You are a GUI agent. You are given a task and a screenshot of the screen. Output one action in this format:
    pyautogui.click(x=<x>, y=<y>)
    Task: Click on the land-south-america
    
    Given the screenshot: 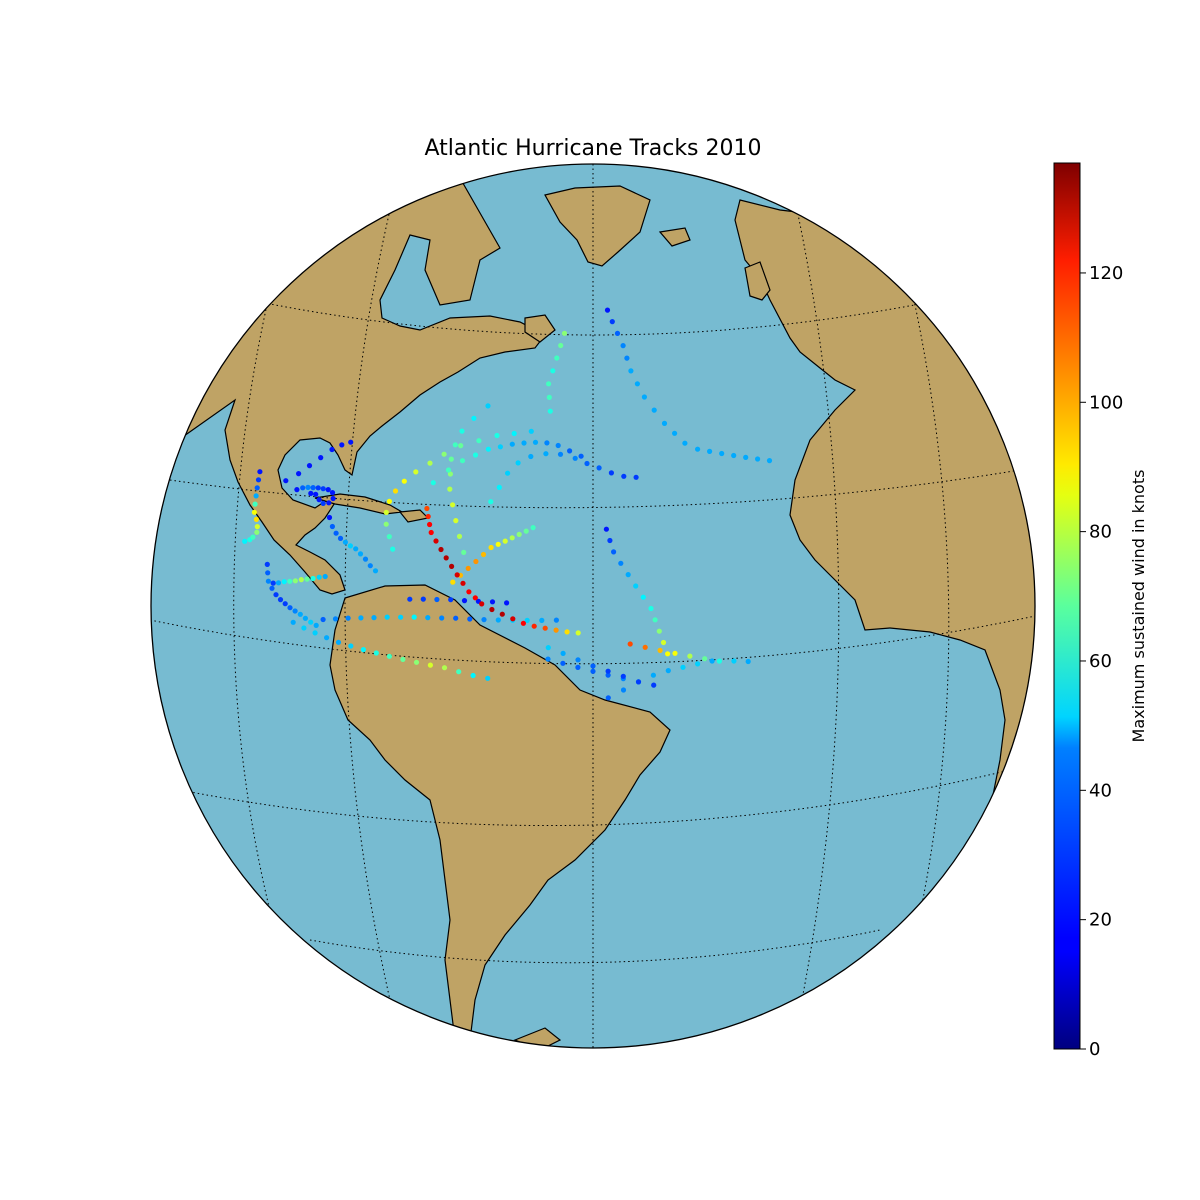 What is the action you would take?
    pyautogui.click(x=500, y=812)
    